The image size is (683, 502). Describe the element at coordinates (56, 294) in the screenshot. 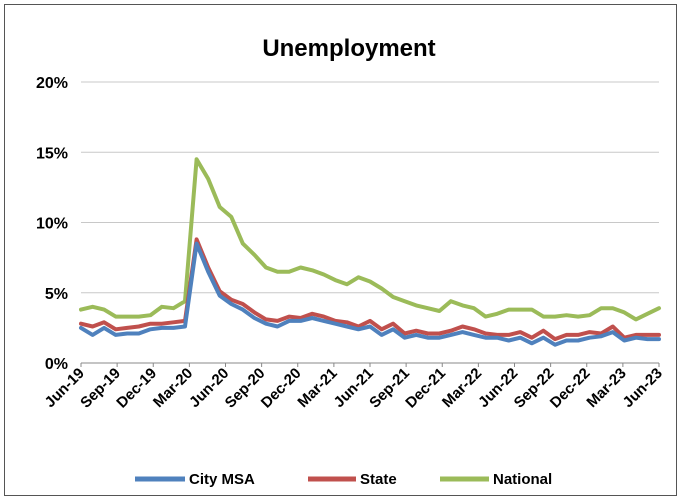

I see `y-tick-label: 5%` at that location.